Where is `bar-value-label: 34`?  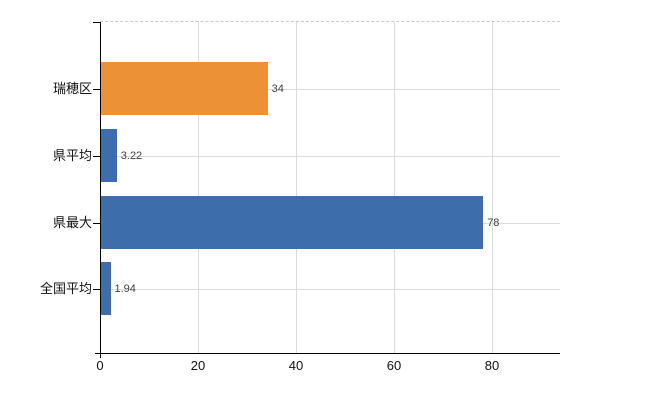 bar-value-label: 34 is located at coordinates (277, 88).